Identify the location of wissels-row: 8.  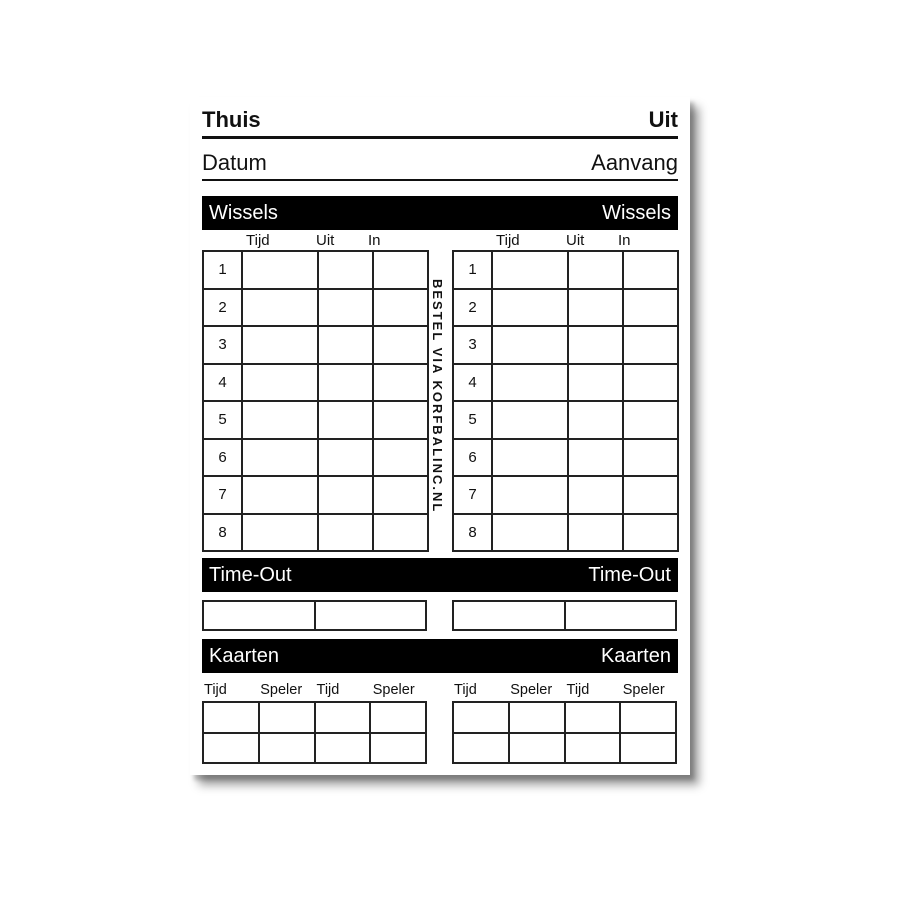
(315, 532).